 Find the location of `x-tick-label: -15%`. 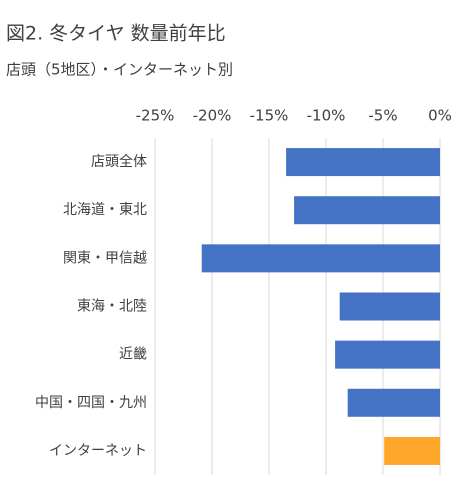

x-tick-label: -15% is located at coordinates (269, 116).